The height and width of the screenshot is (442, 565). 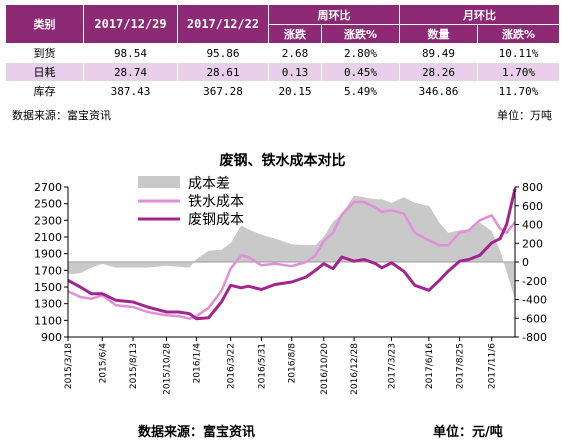 I want to click on chart-unit: 单位：元/吨, so click(x=468, y=432).